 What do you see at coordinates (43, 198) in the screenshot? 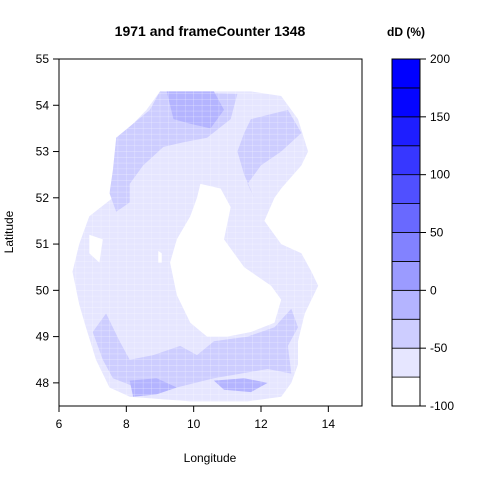
I see `y-tick-label: 52` at bounding box center [43, 198].